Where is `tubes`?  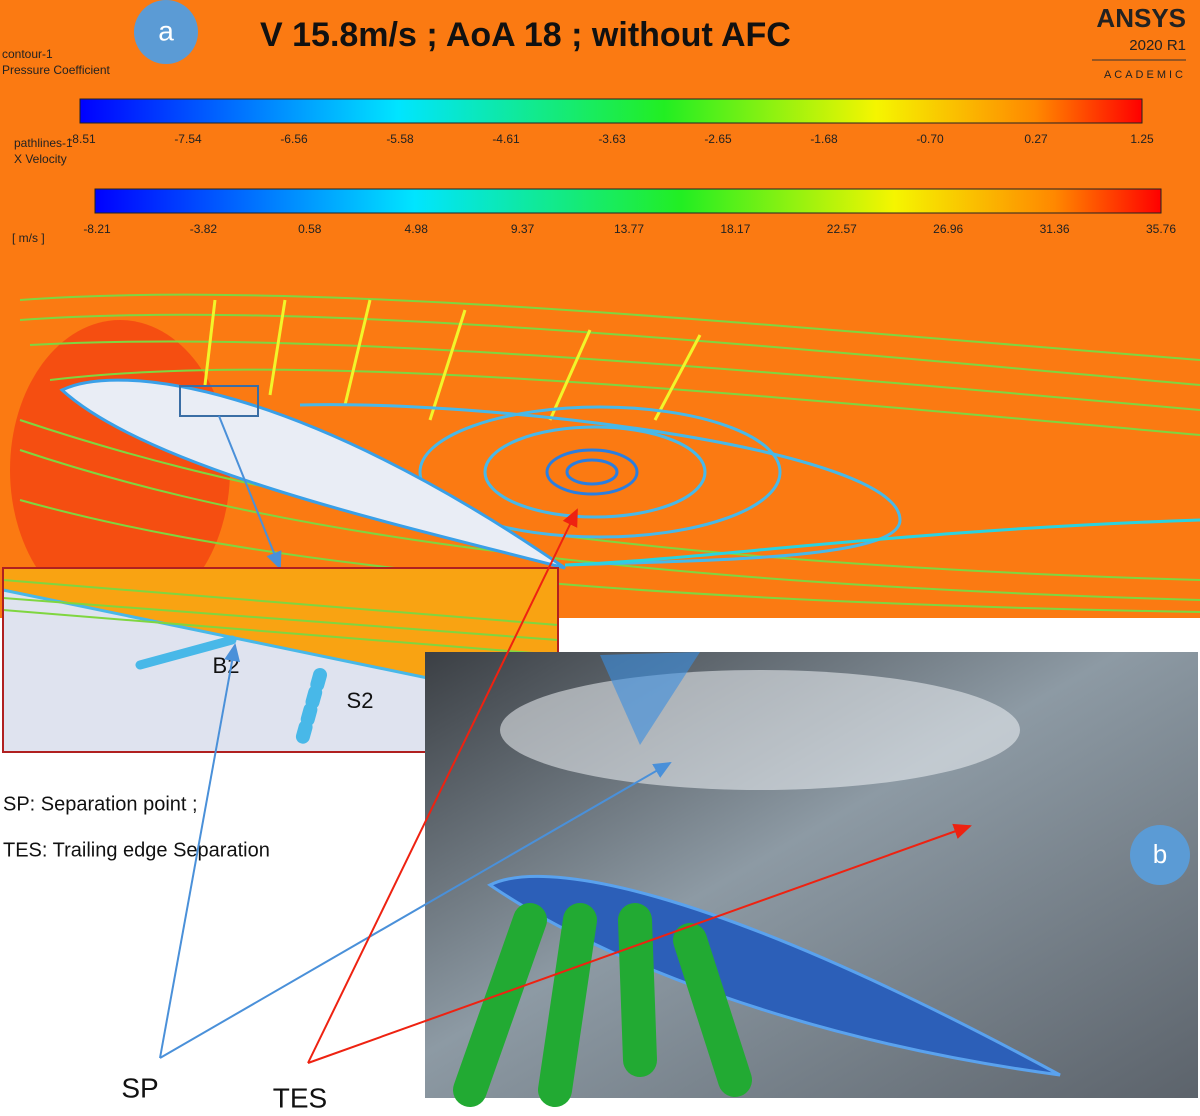 tubes is located at coordinates (602, 1005).